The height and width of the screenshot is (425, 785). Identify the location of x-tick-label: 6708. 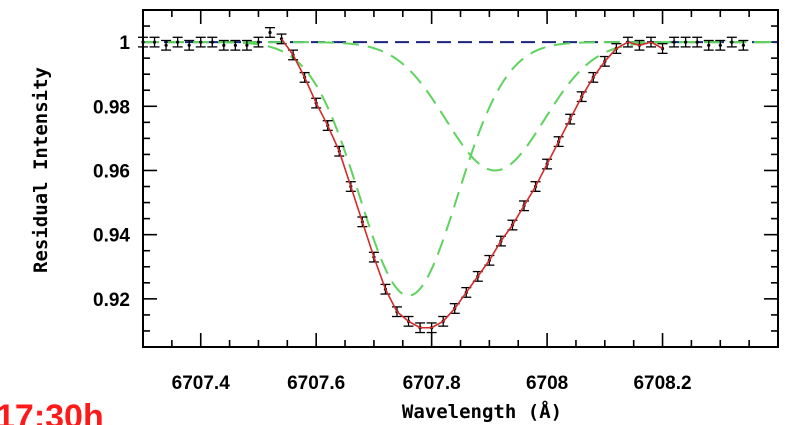
(547, 383).